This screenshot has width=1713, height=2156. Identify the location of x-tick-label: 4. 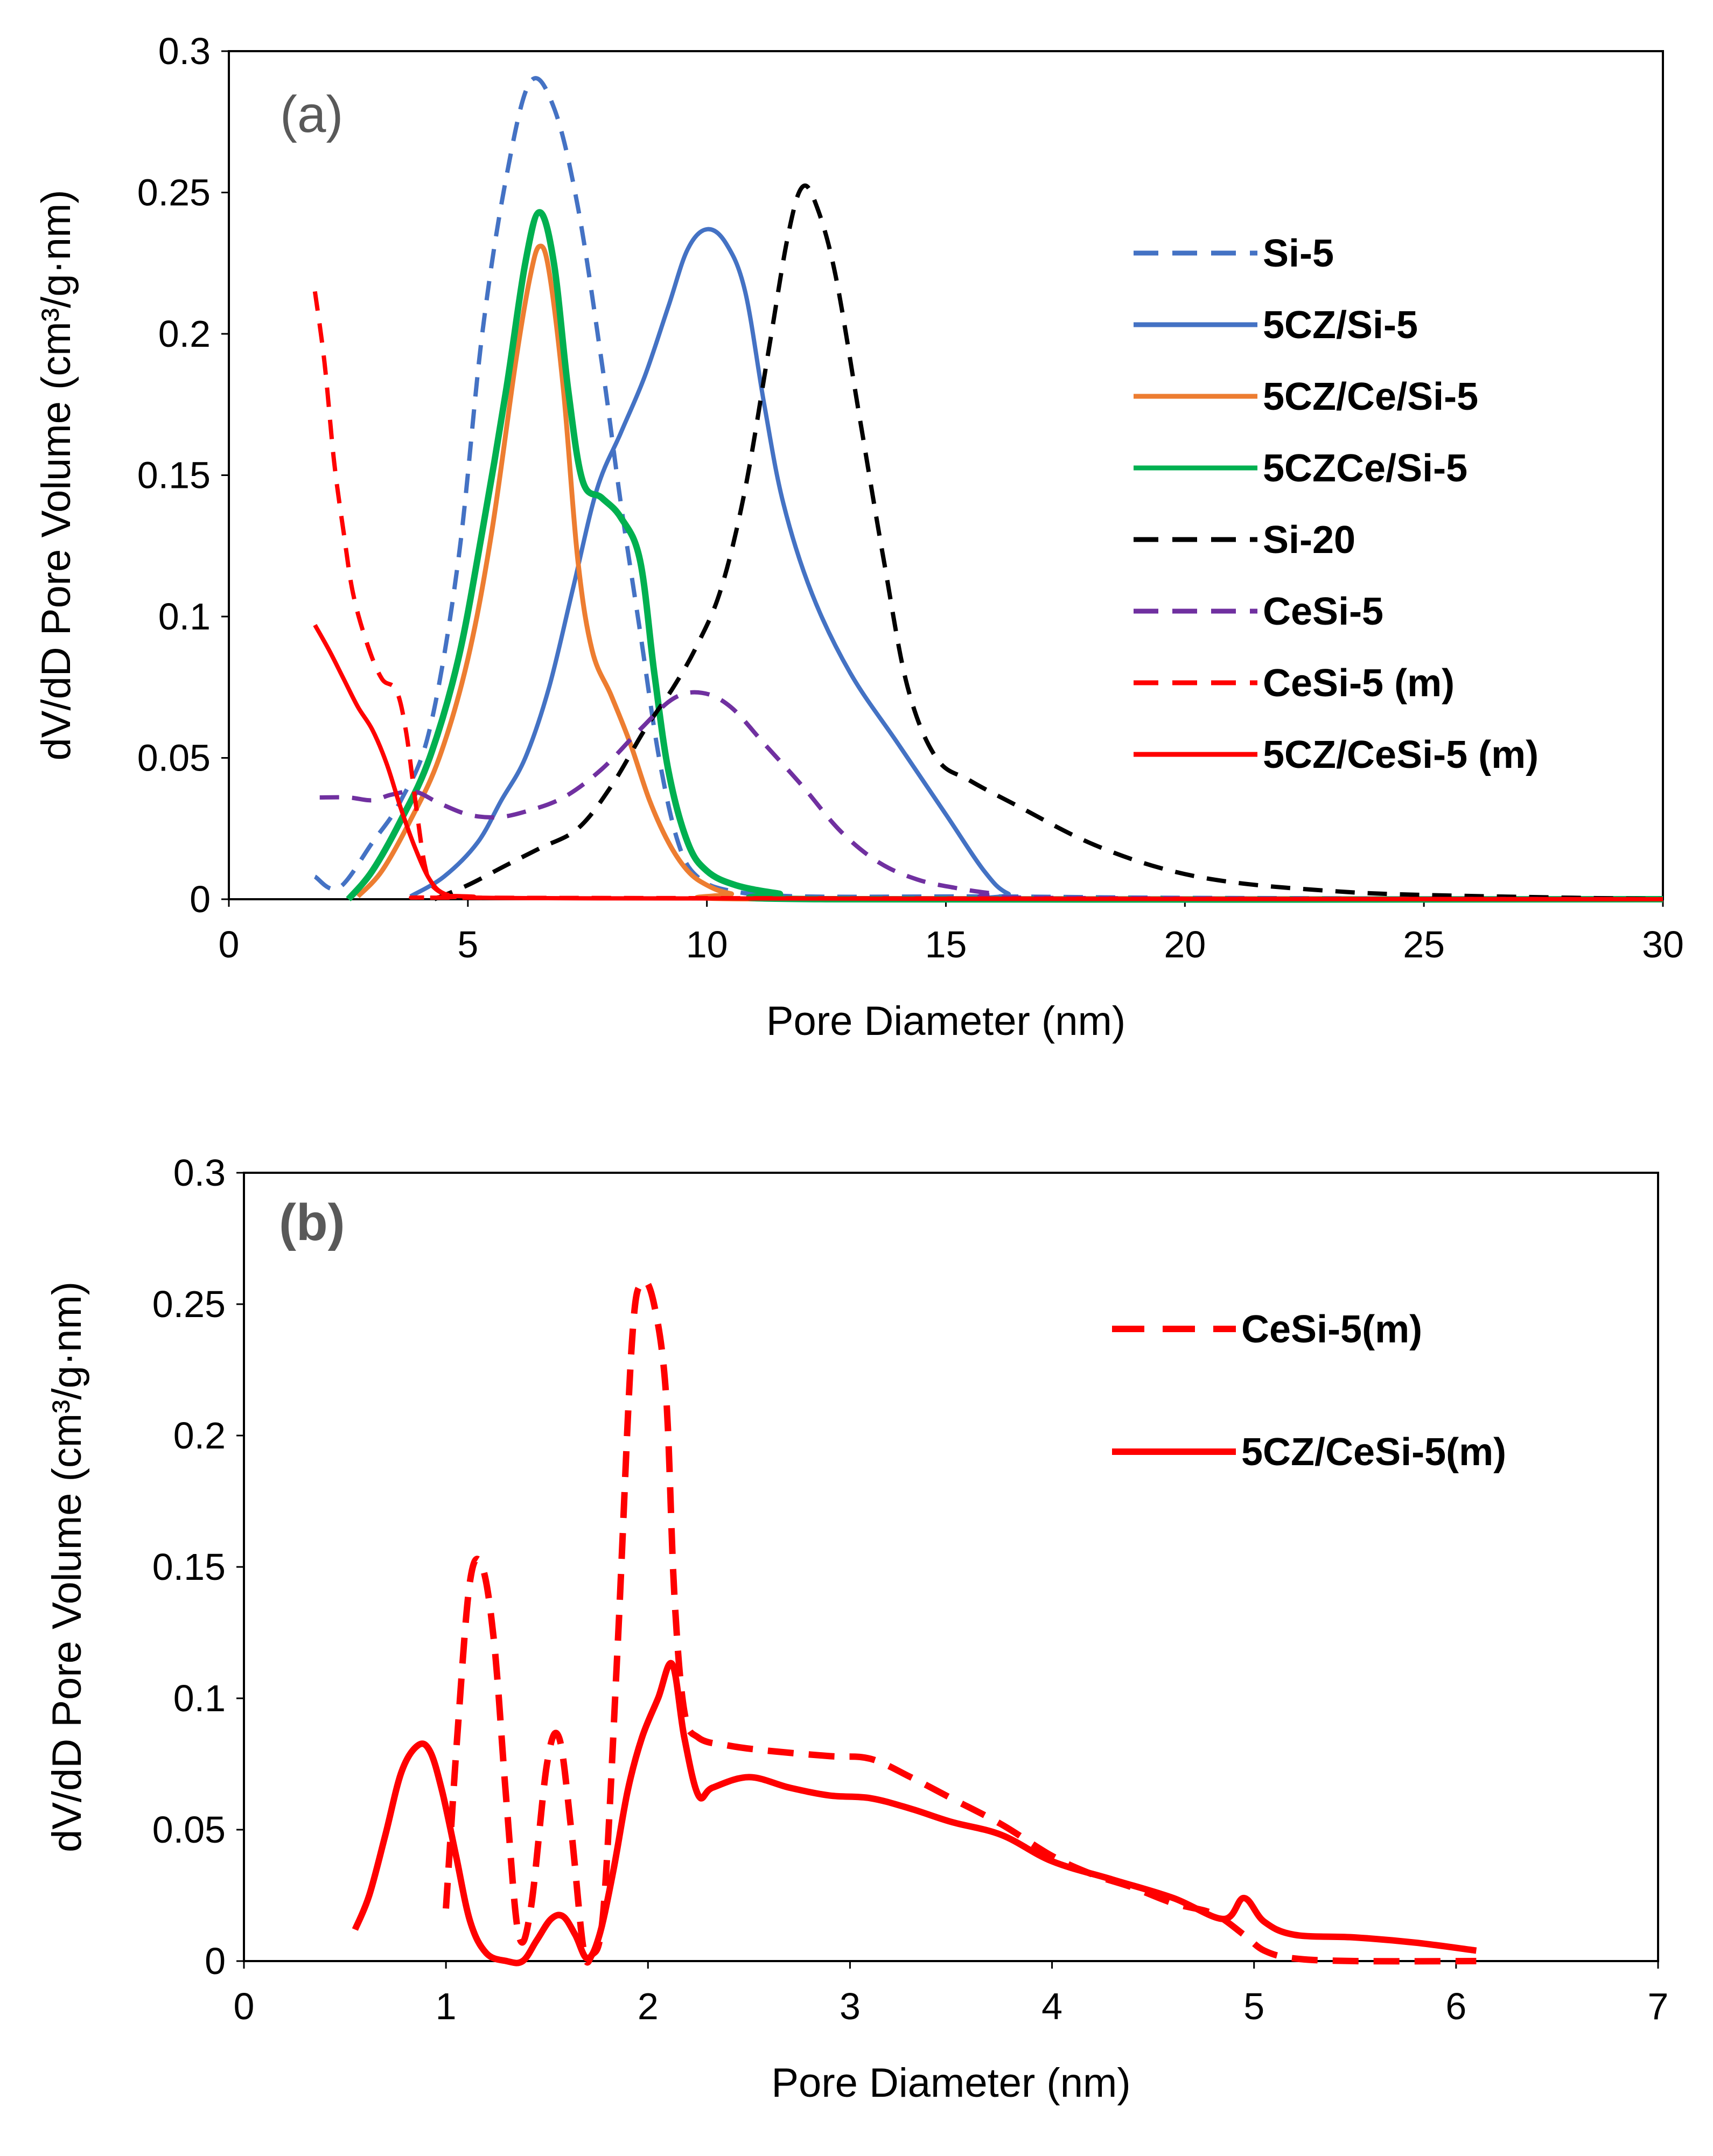
(1052, 2006).